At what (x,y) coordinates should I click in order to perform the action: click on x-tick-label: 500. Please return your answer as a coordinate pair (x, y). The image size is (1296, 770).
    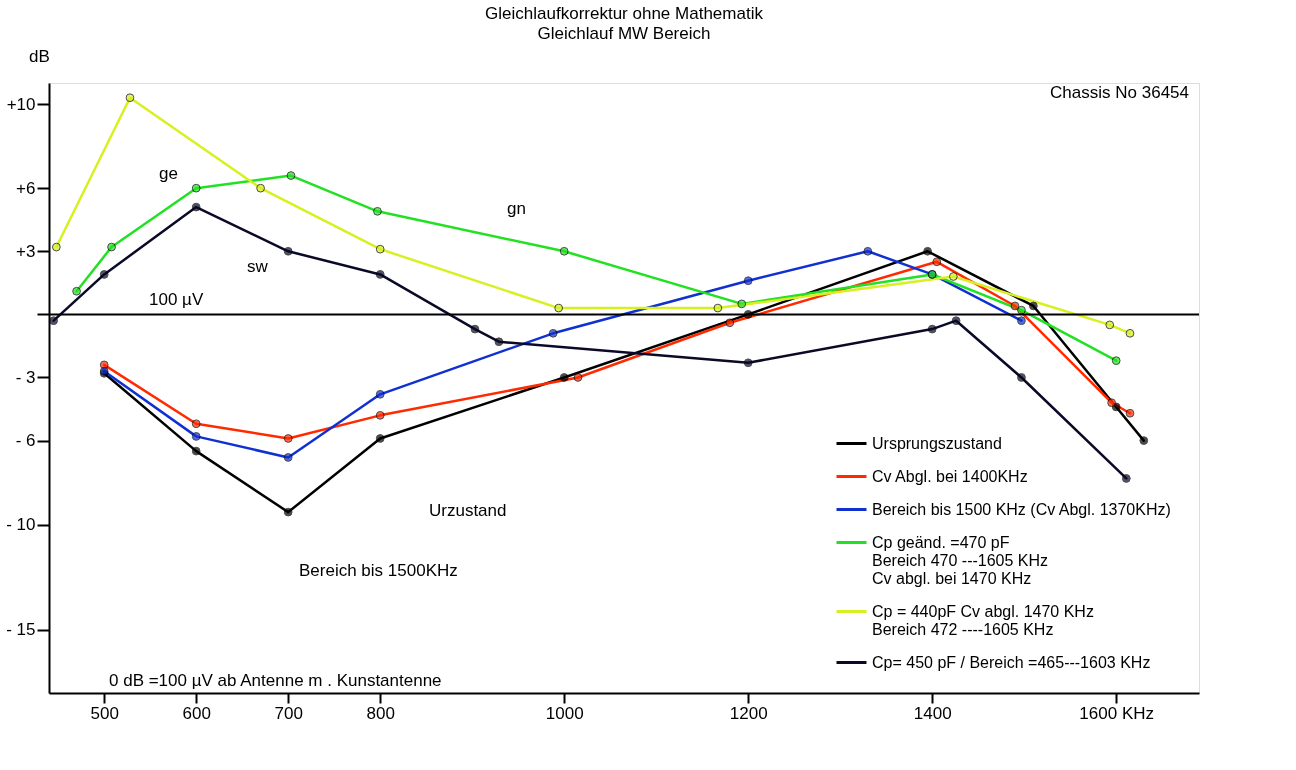
    Looking at the image, I should click on (104, 713).